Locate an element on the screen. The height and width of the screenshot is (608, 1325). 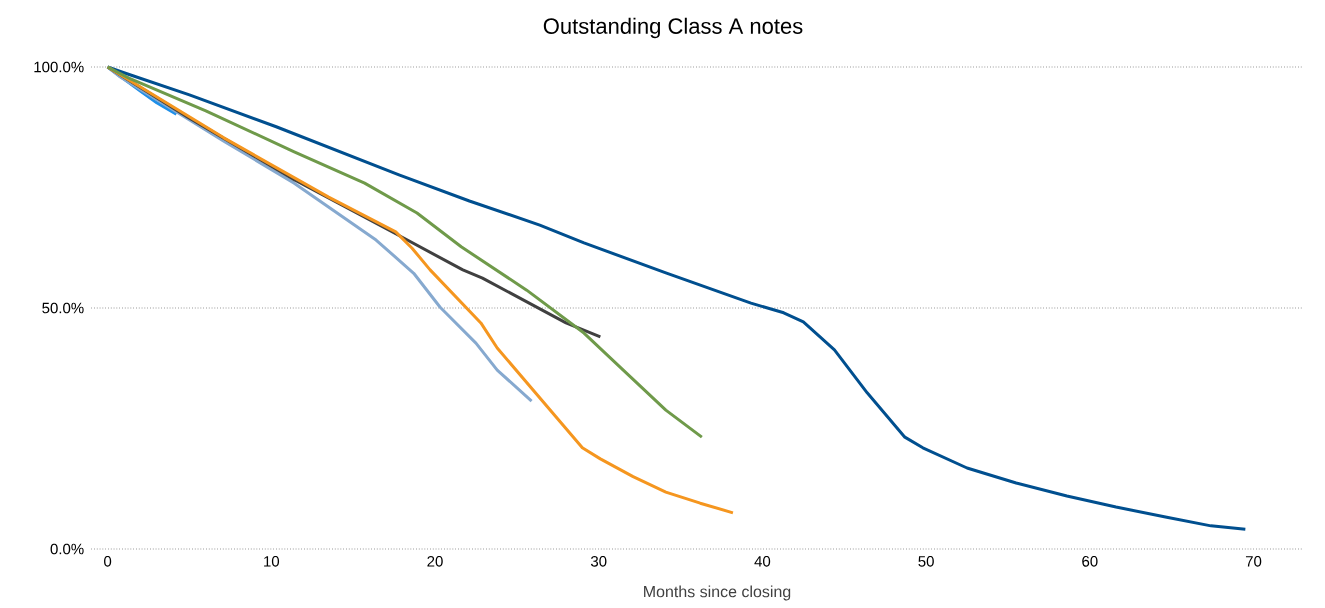
y-tick-label: 100.0% is located at coordinates (59, 67).